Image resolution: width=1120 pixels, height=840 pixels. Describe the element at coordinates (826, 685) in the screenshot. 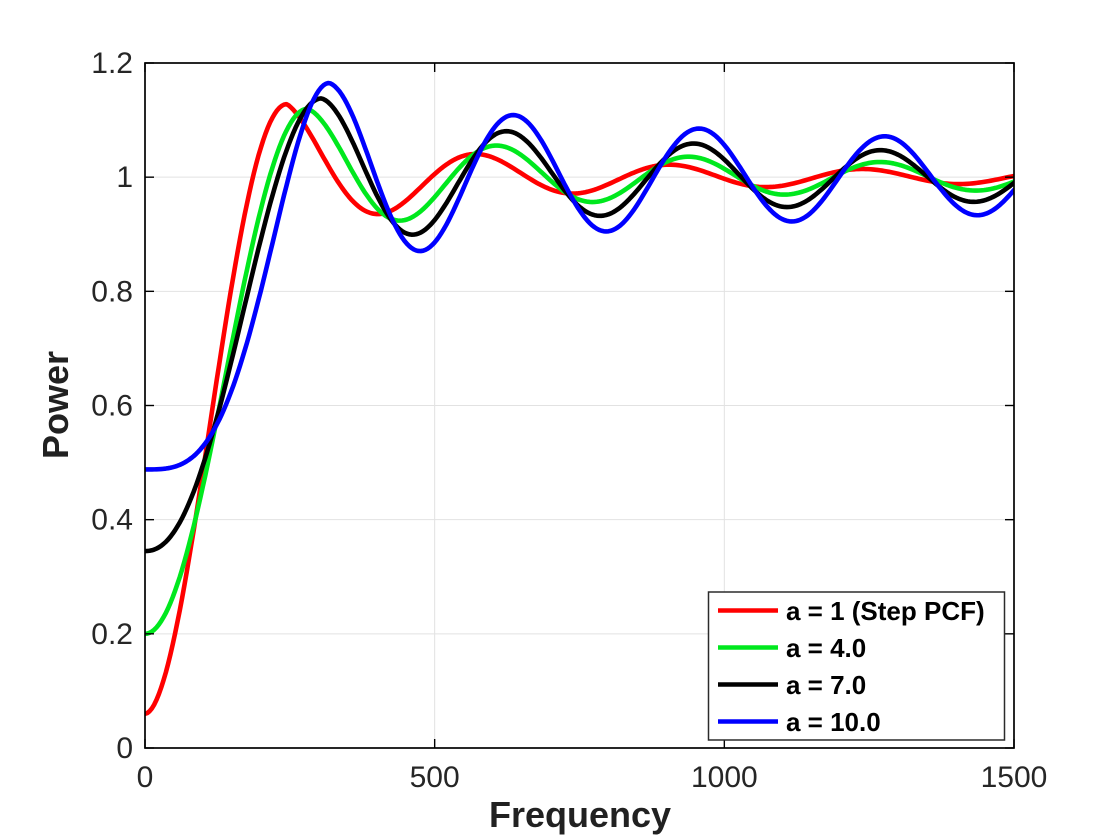

I see `legend-entry-label: a = 7.0` at that location.